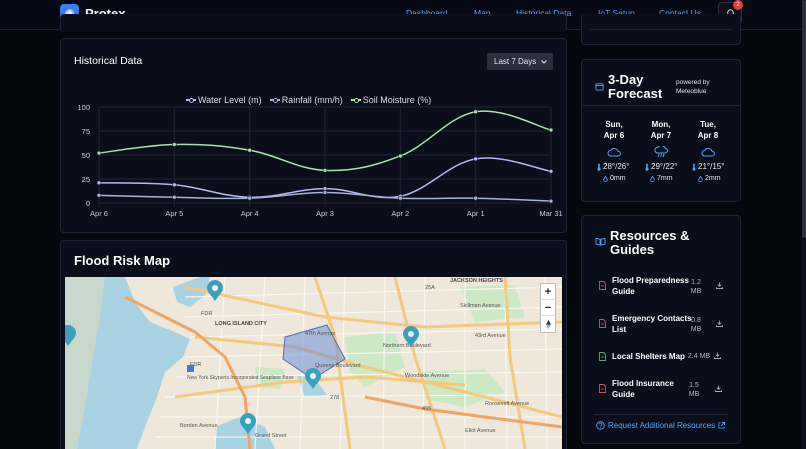 The image size is (806, 449). I want to click on historical-title: Historical Data, so click(108, 61).